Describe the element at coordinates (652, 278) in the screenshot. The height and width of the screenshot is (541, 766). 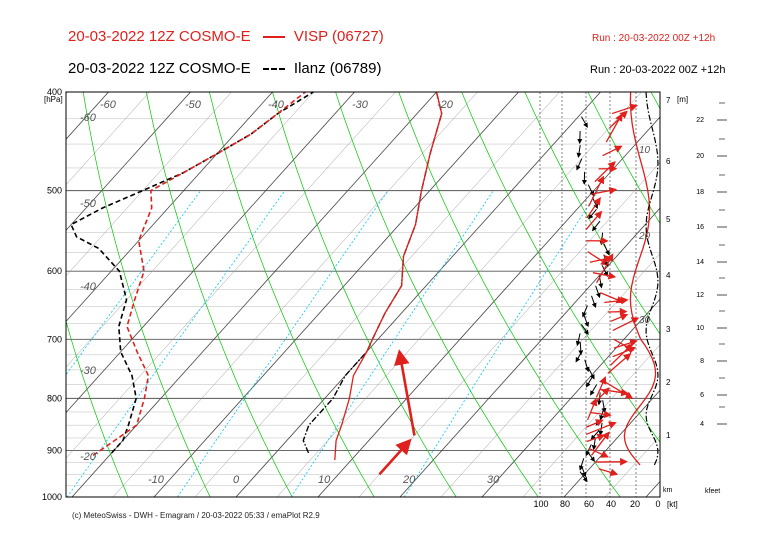
I see `ilanz-wind-profile` at that location.